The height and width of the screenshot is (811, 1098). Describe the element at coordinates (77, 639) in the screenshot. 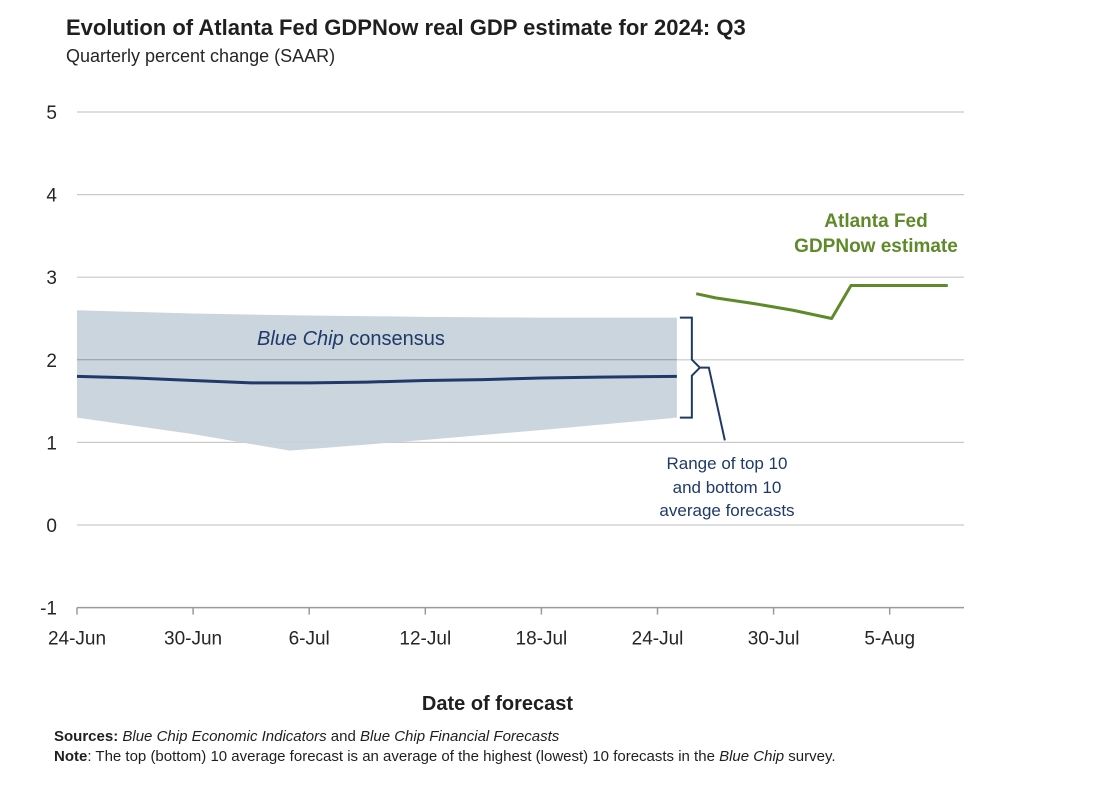

I see `x-tick-label: 24-Jun` at that location.